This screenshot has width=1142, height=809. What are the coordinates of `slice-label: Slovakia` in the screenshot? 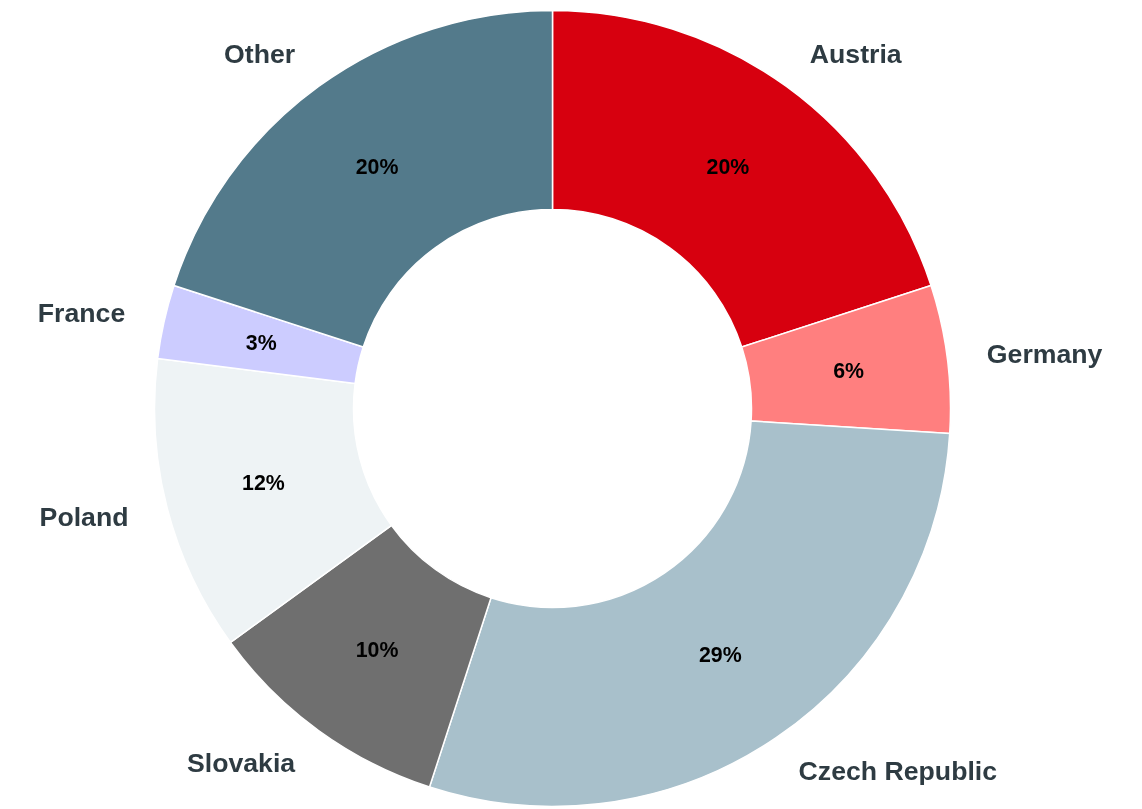 It's located at (241, 762).